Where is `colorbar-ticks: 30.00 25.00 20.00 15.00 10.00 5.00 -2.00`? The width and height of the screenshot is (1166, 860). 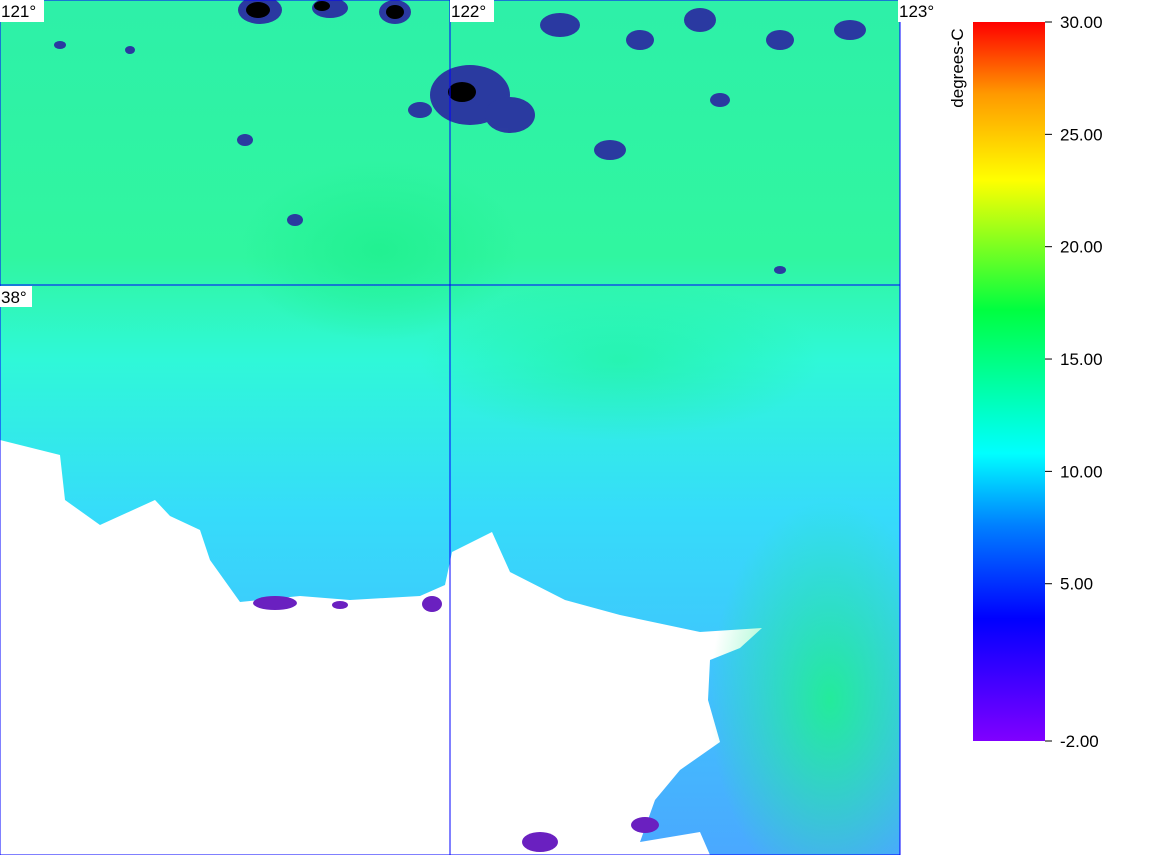
colorbar-ticks: 30.00 25.00 20.00 15.00 10.00 5.00 -2.00 is located at coordinates (1074, 382).